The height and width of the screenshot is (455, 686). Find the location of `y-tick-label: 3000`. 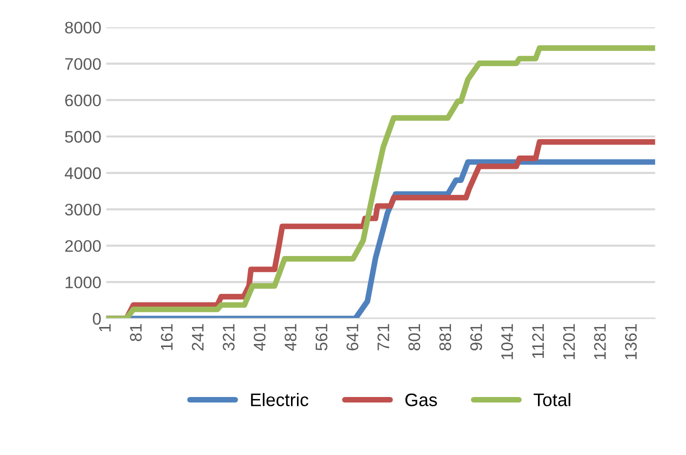

y-tick-label: 3000 is located at coordinates (83, 210).